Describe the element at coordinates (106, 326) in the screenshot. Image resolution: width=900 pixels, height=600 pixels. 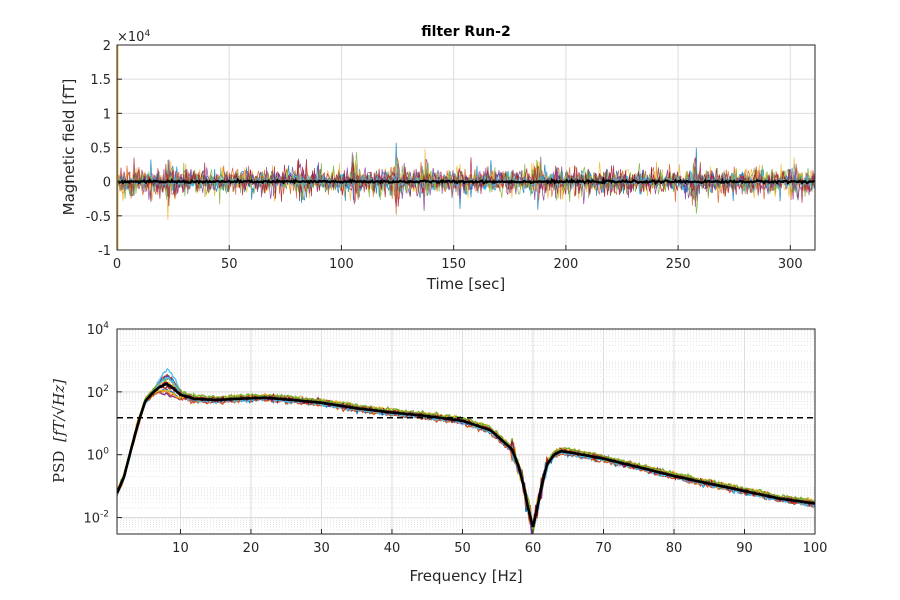
I see `psd-y-tick-power: 4` at that location.